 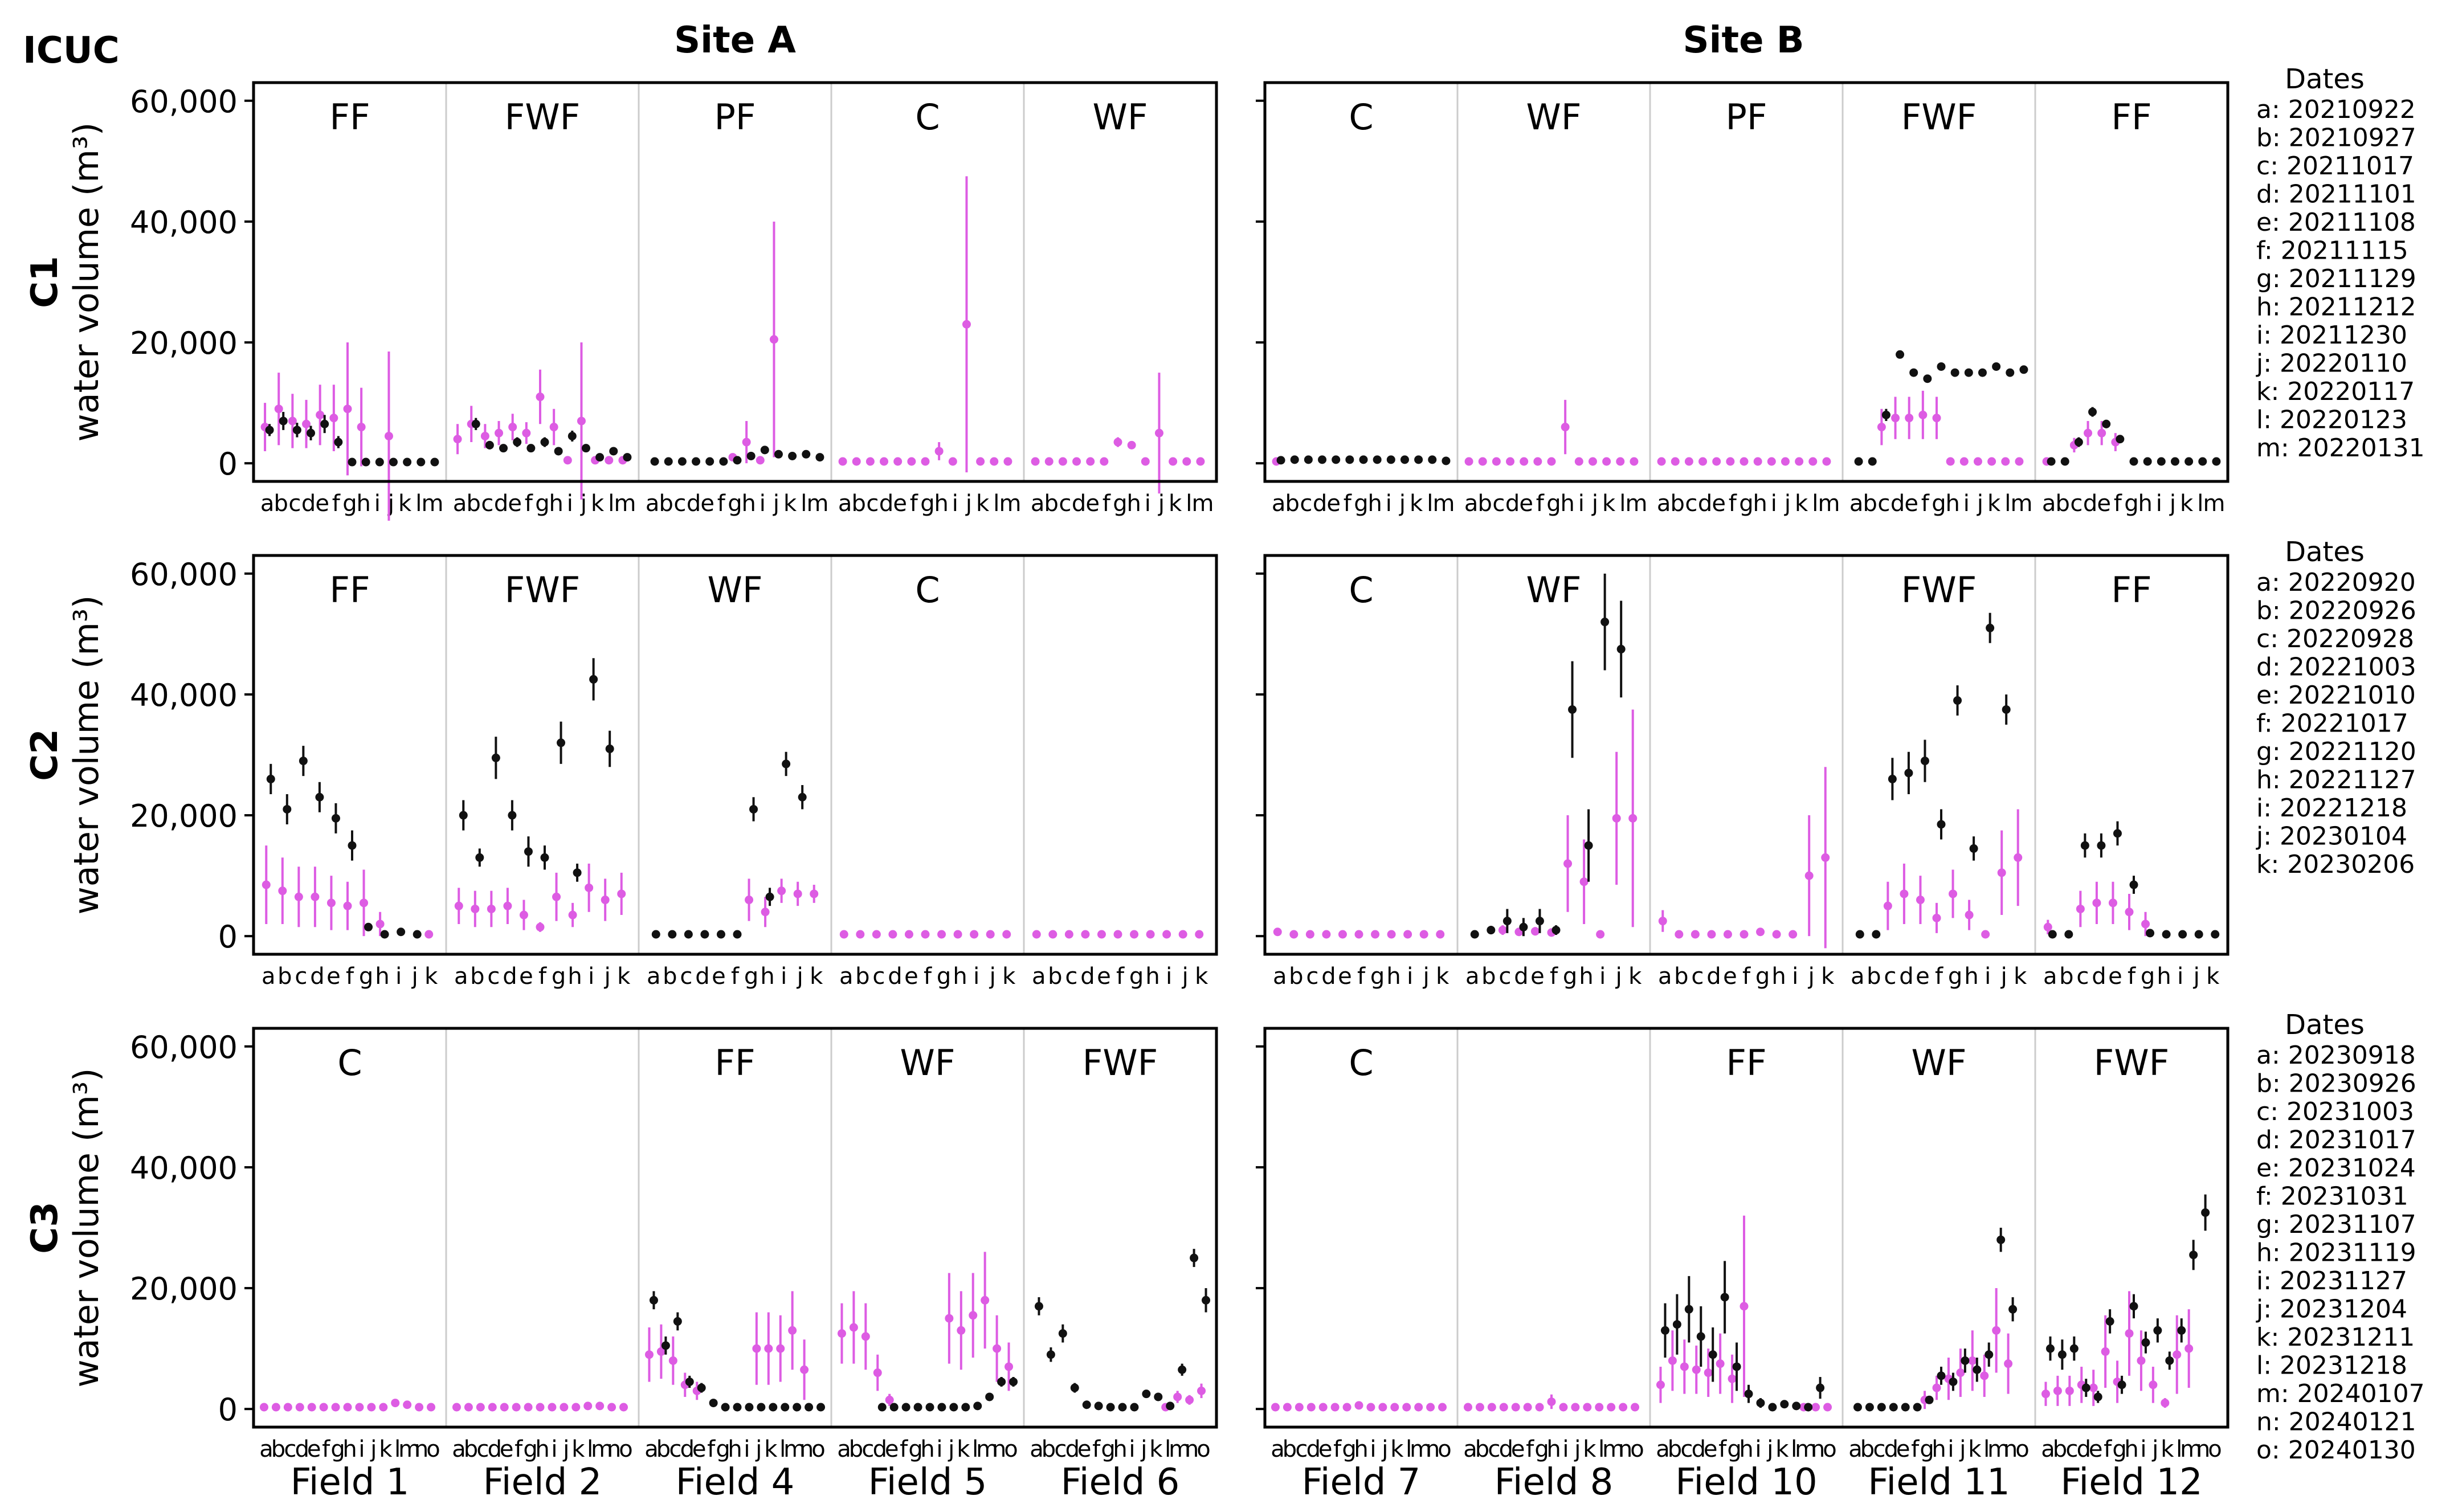 I want to click on date-entry: h: 20221127, so click(x=2336, y=780).